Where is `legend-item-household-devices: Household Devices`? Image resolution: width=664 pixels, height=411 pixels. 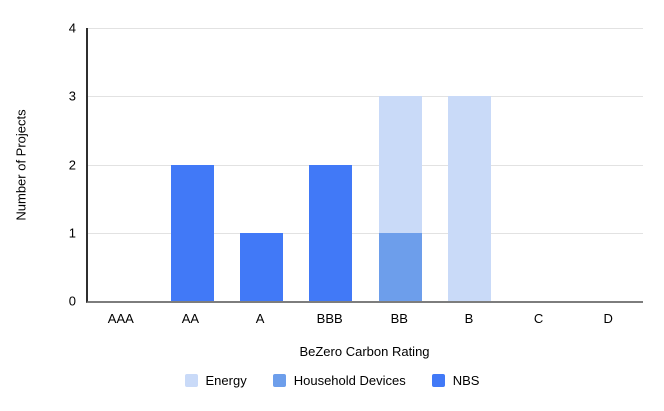 legend-item-household-devices: Household Devices is located at coordinates (339, 380).